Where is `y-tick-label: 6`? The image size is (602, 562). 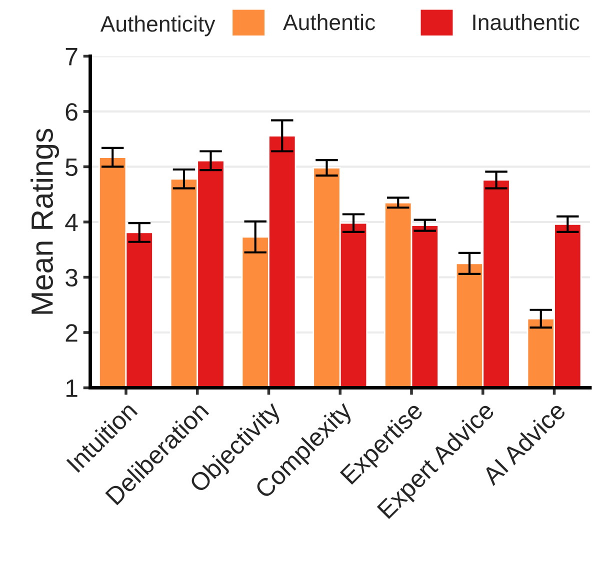 y-tick-label: 6 is located at coordinates (72, 112).